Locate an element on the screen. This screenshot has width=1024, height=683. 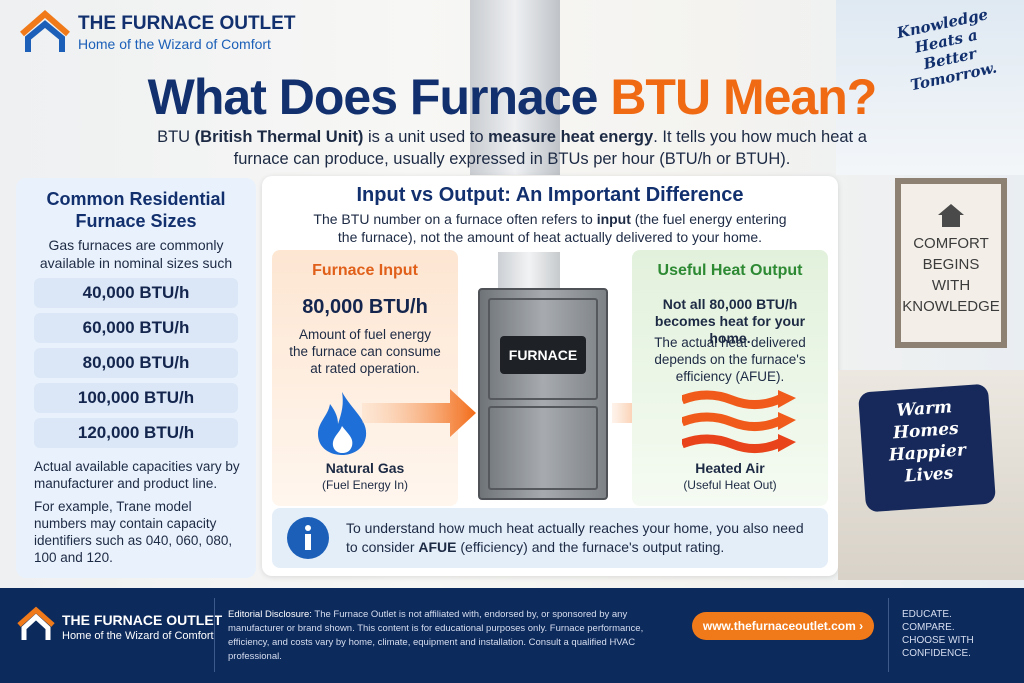
size-item: 120,000 BTU/h is located at coordinates (136, 433).